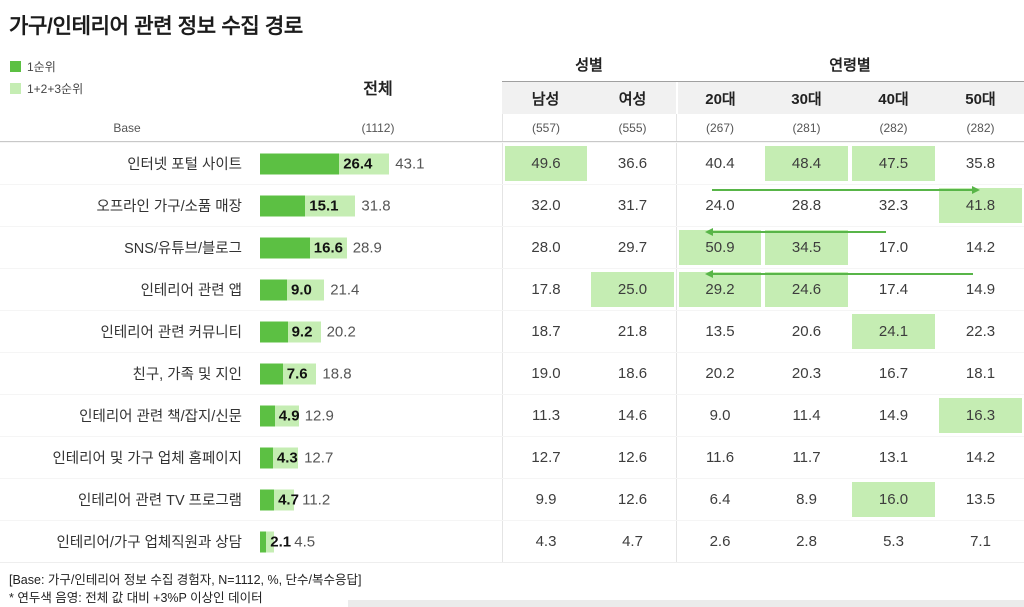 Image resolution: width=1024 pixels, height=607 pixels. What do you see at coordinates (545, 457) in the screenshot?
I see `value-cell: 12.7` at bounding box center [545, 457].